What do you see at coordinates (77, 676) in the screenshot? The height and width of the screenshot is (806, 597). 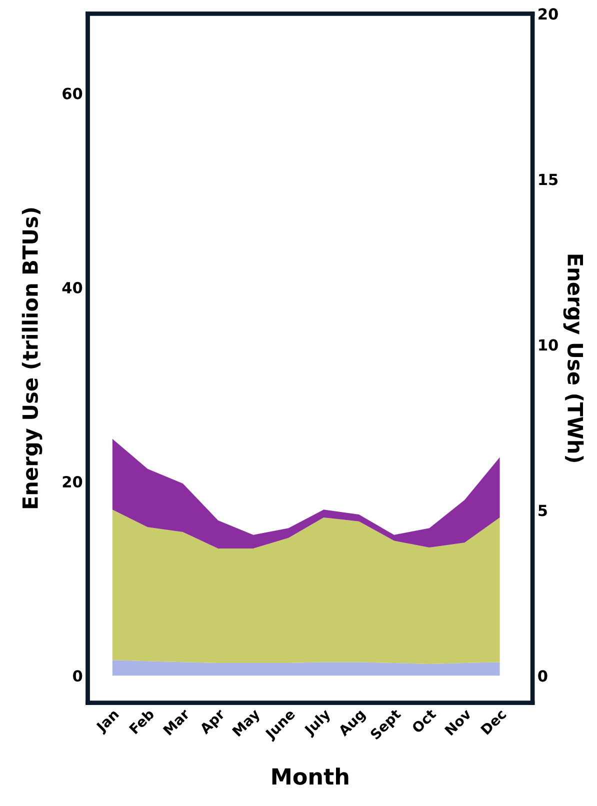 I see `y-tick-label: 0` at bounding box center [77, 676].